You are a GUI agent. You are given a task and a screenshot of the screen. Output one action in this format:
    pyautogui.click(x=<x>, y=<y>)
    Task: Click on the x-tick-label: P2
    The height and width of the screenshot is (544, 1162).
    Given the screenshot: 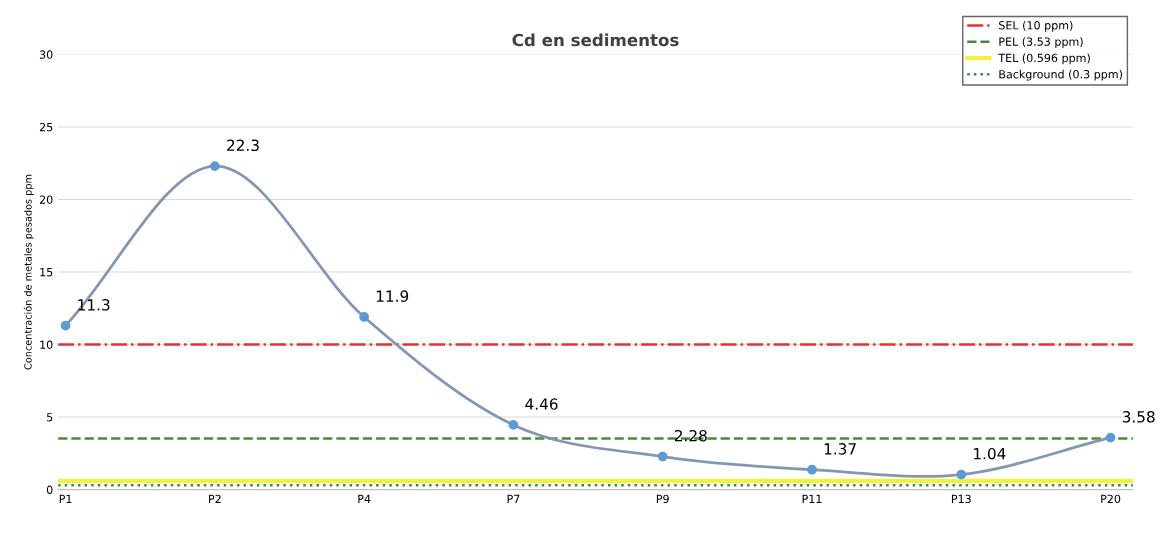 What is the action you would take?
    pyautogui.click(x=215, y=498)
    